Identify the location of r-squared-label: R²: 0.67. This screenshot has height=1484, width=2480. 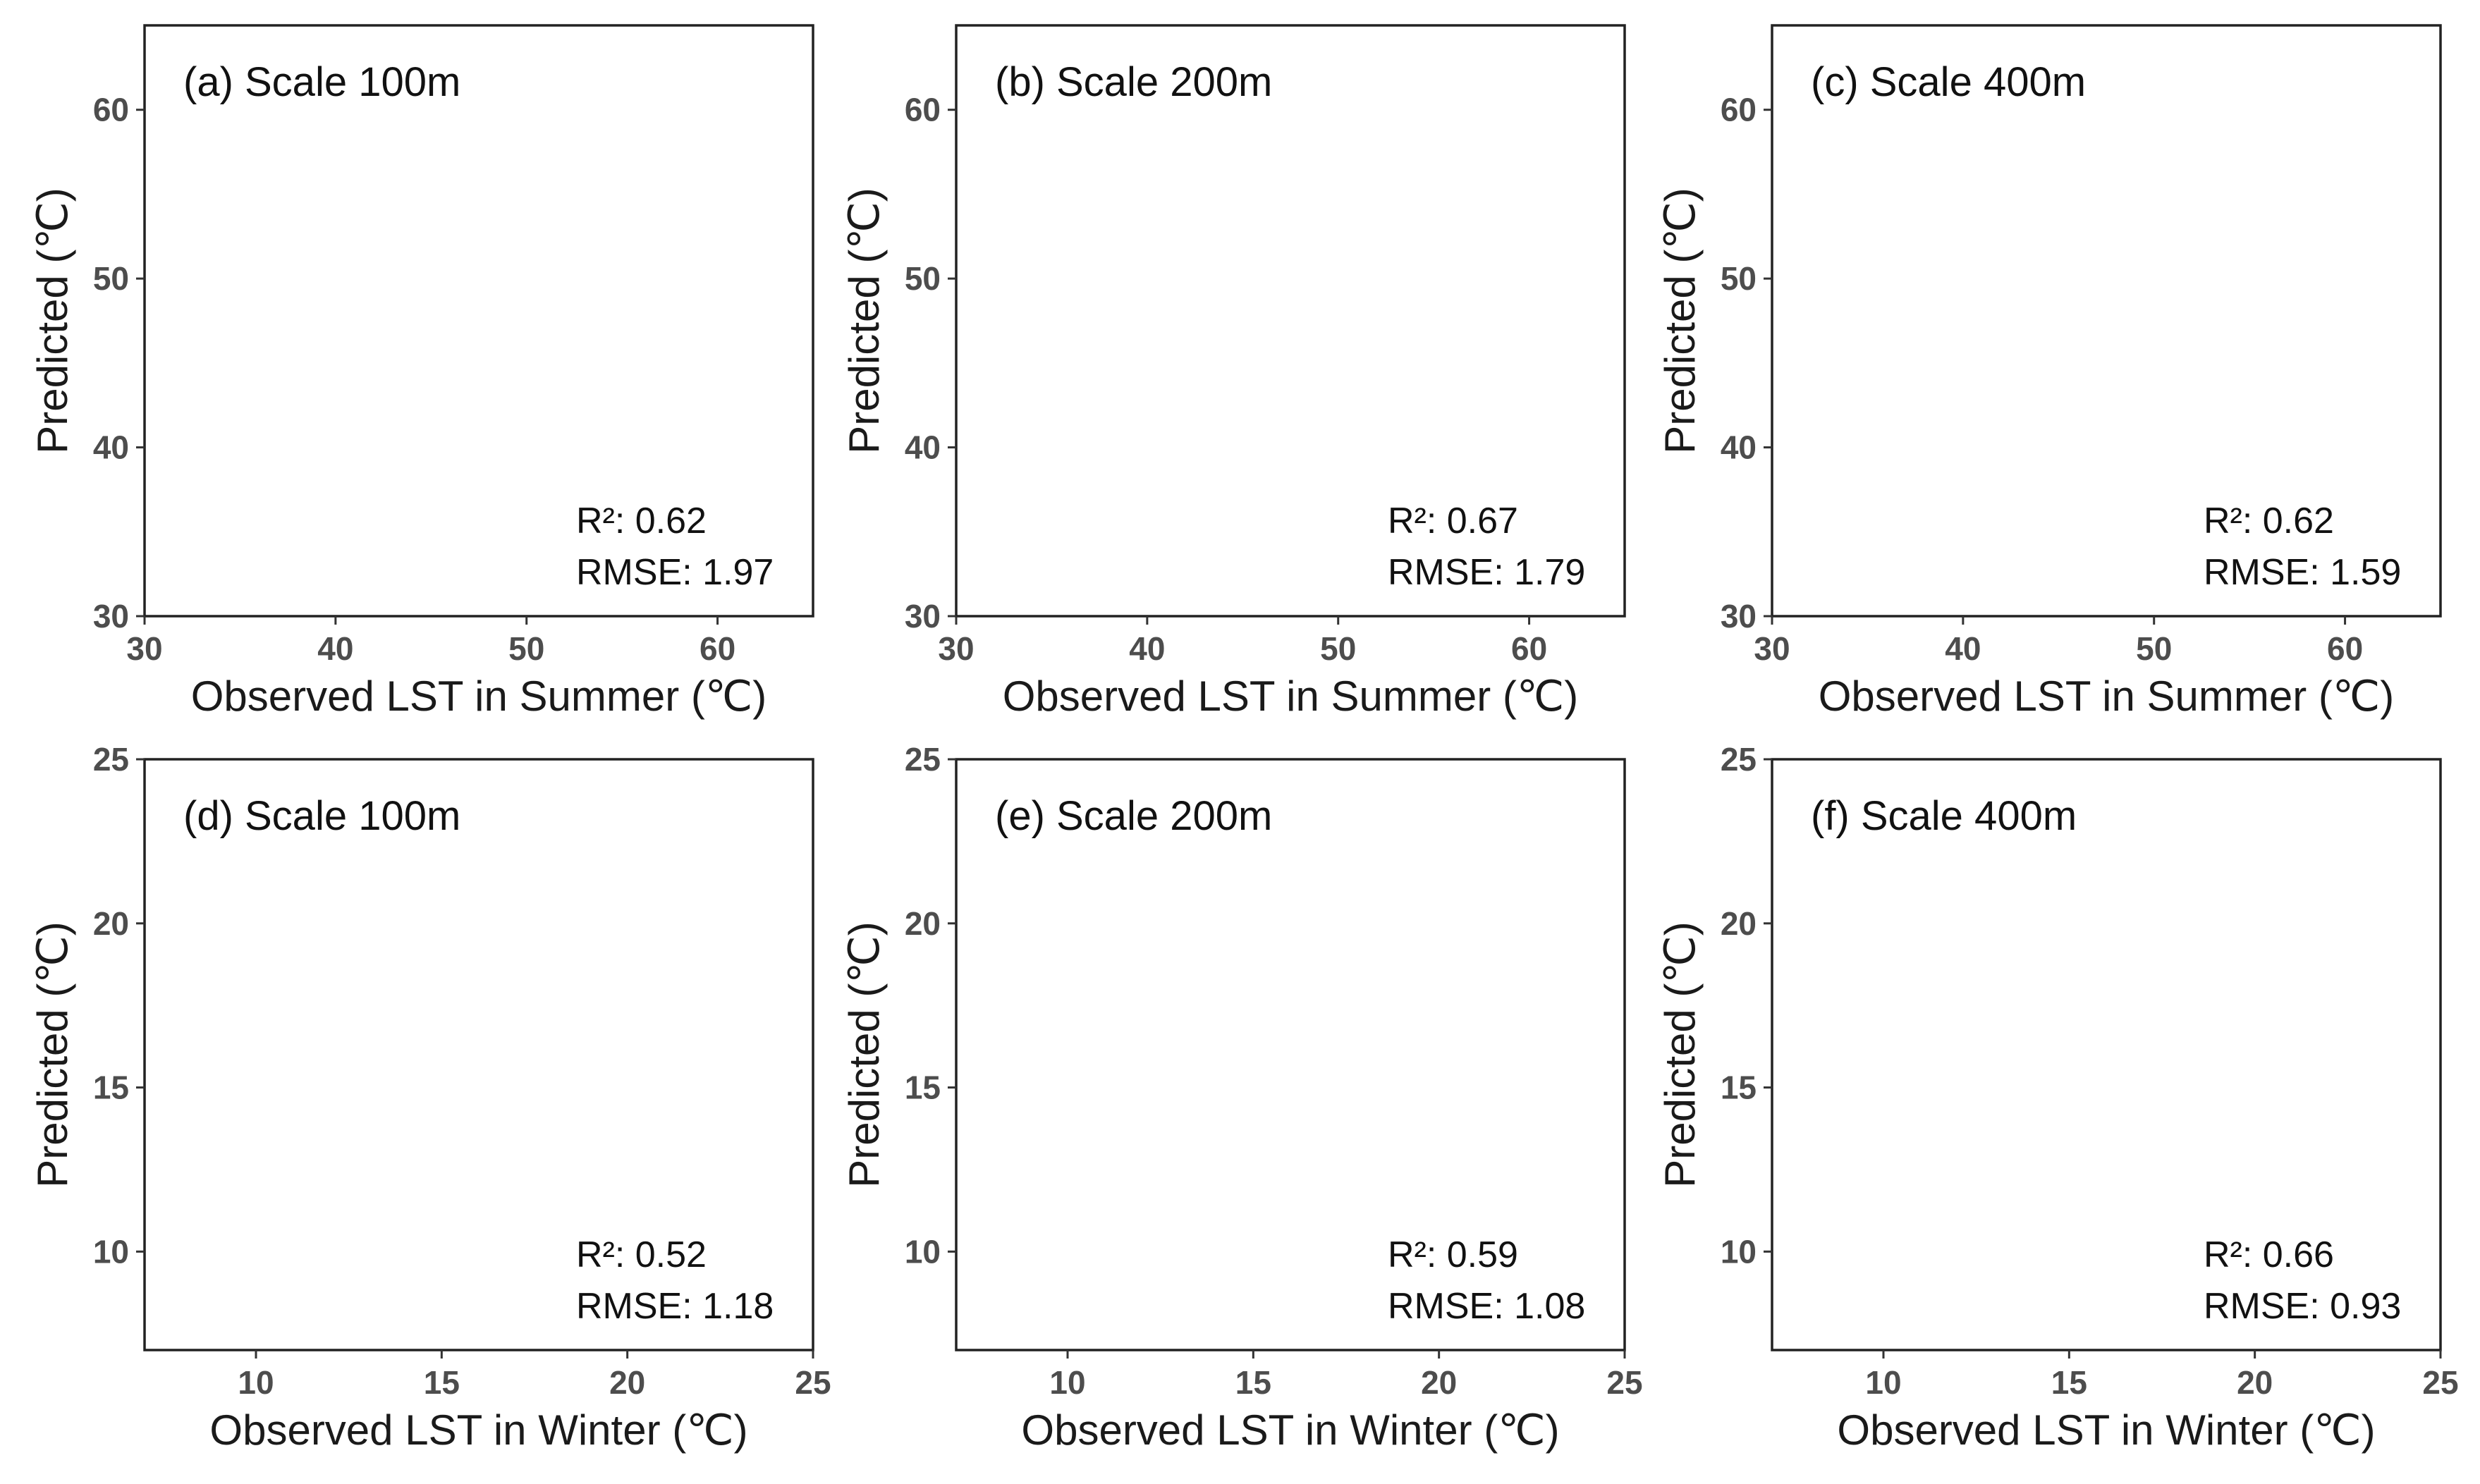
(1453, 521).